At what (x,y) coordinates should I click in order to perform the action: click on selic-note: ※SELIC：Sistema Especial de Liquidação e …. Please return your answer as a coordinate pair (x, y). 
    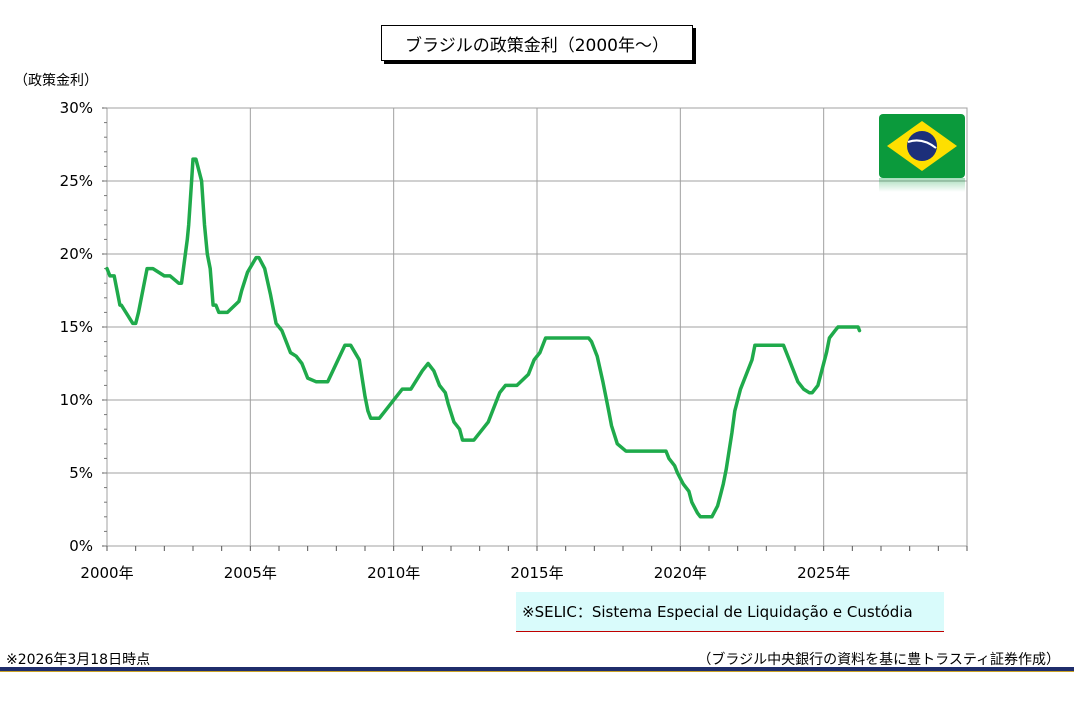
    Looking at the image, I should click on (730, 612).